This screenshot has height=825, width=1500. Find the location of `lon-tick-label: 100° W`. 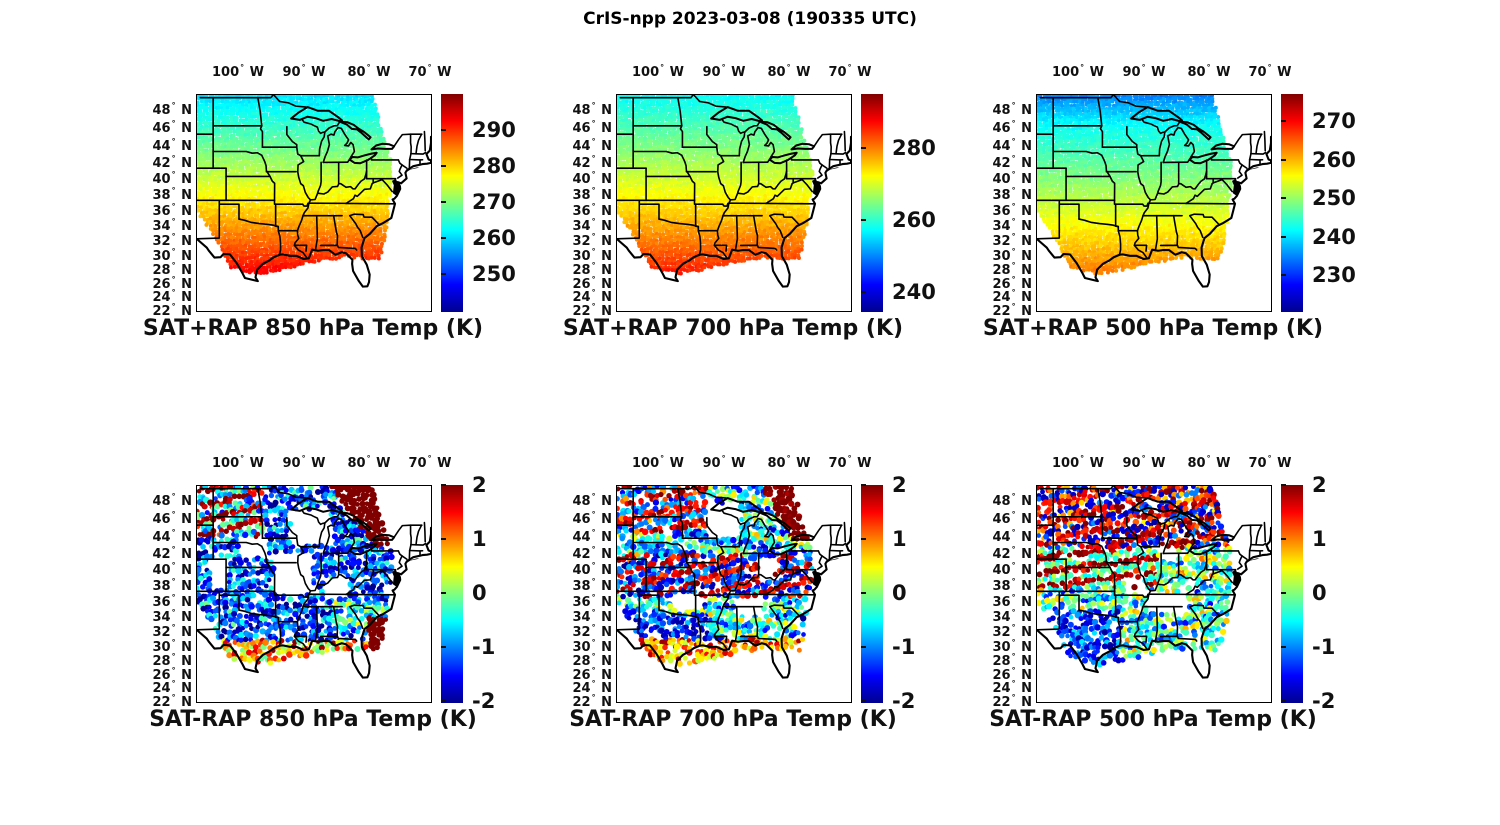

lon-tick-label: 100° W is located at coordinates (657, 71).